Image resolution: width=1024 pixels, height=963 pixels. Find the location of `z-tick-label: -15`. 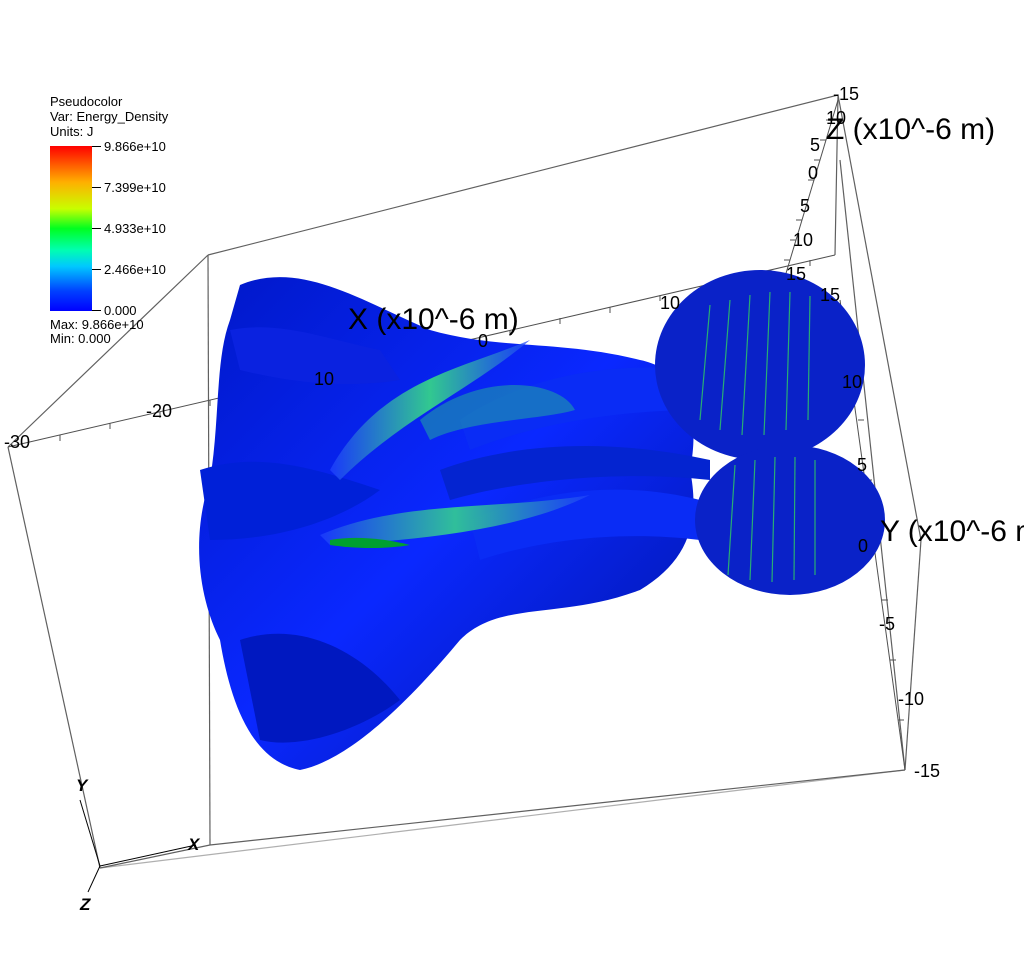

z-tick-label: -15 is located at coordinates (846, 94).